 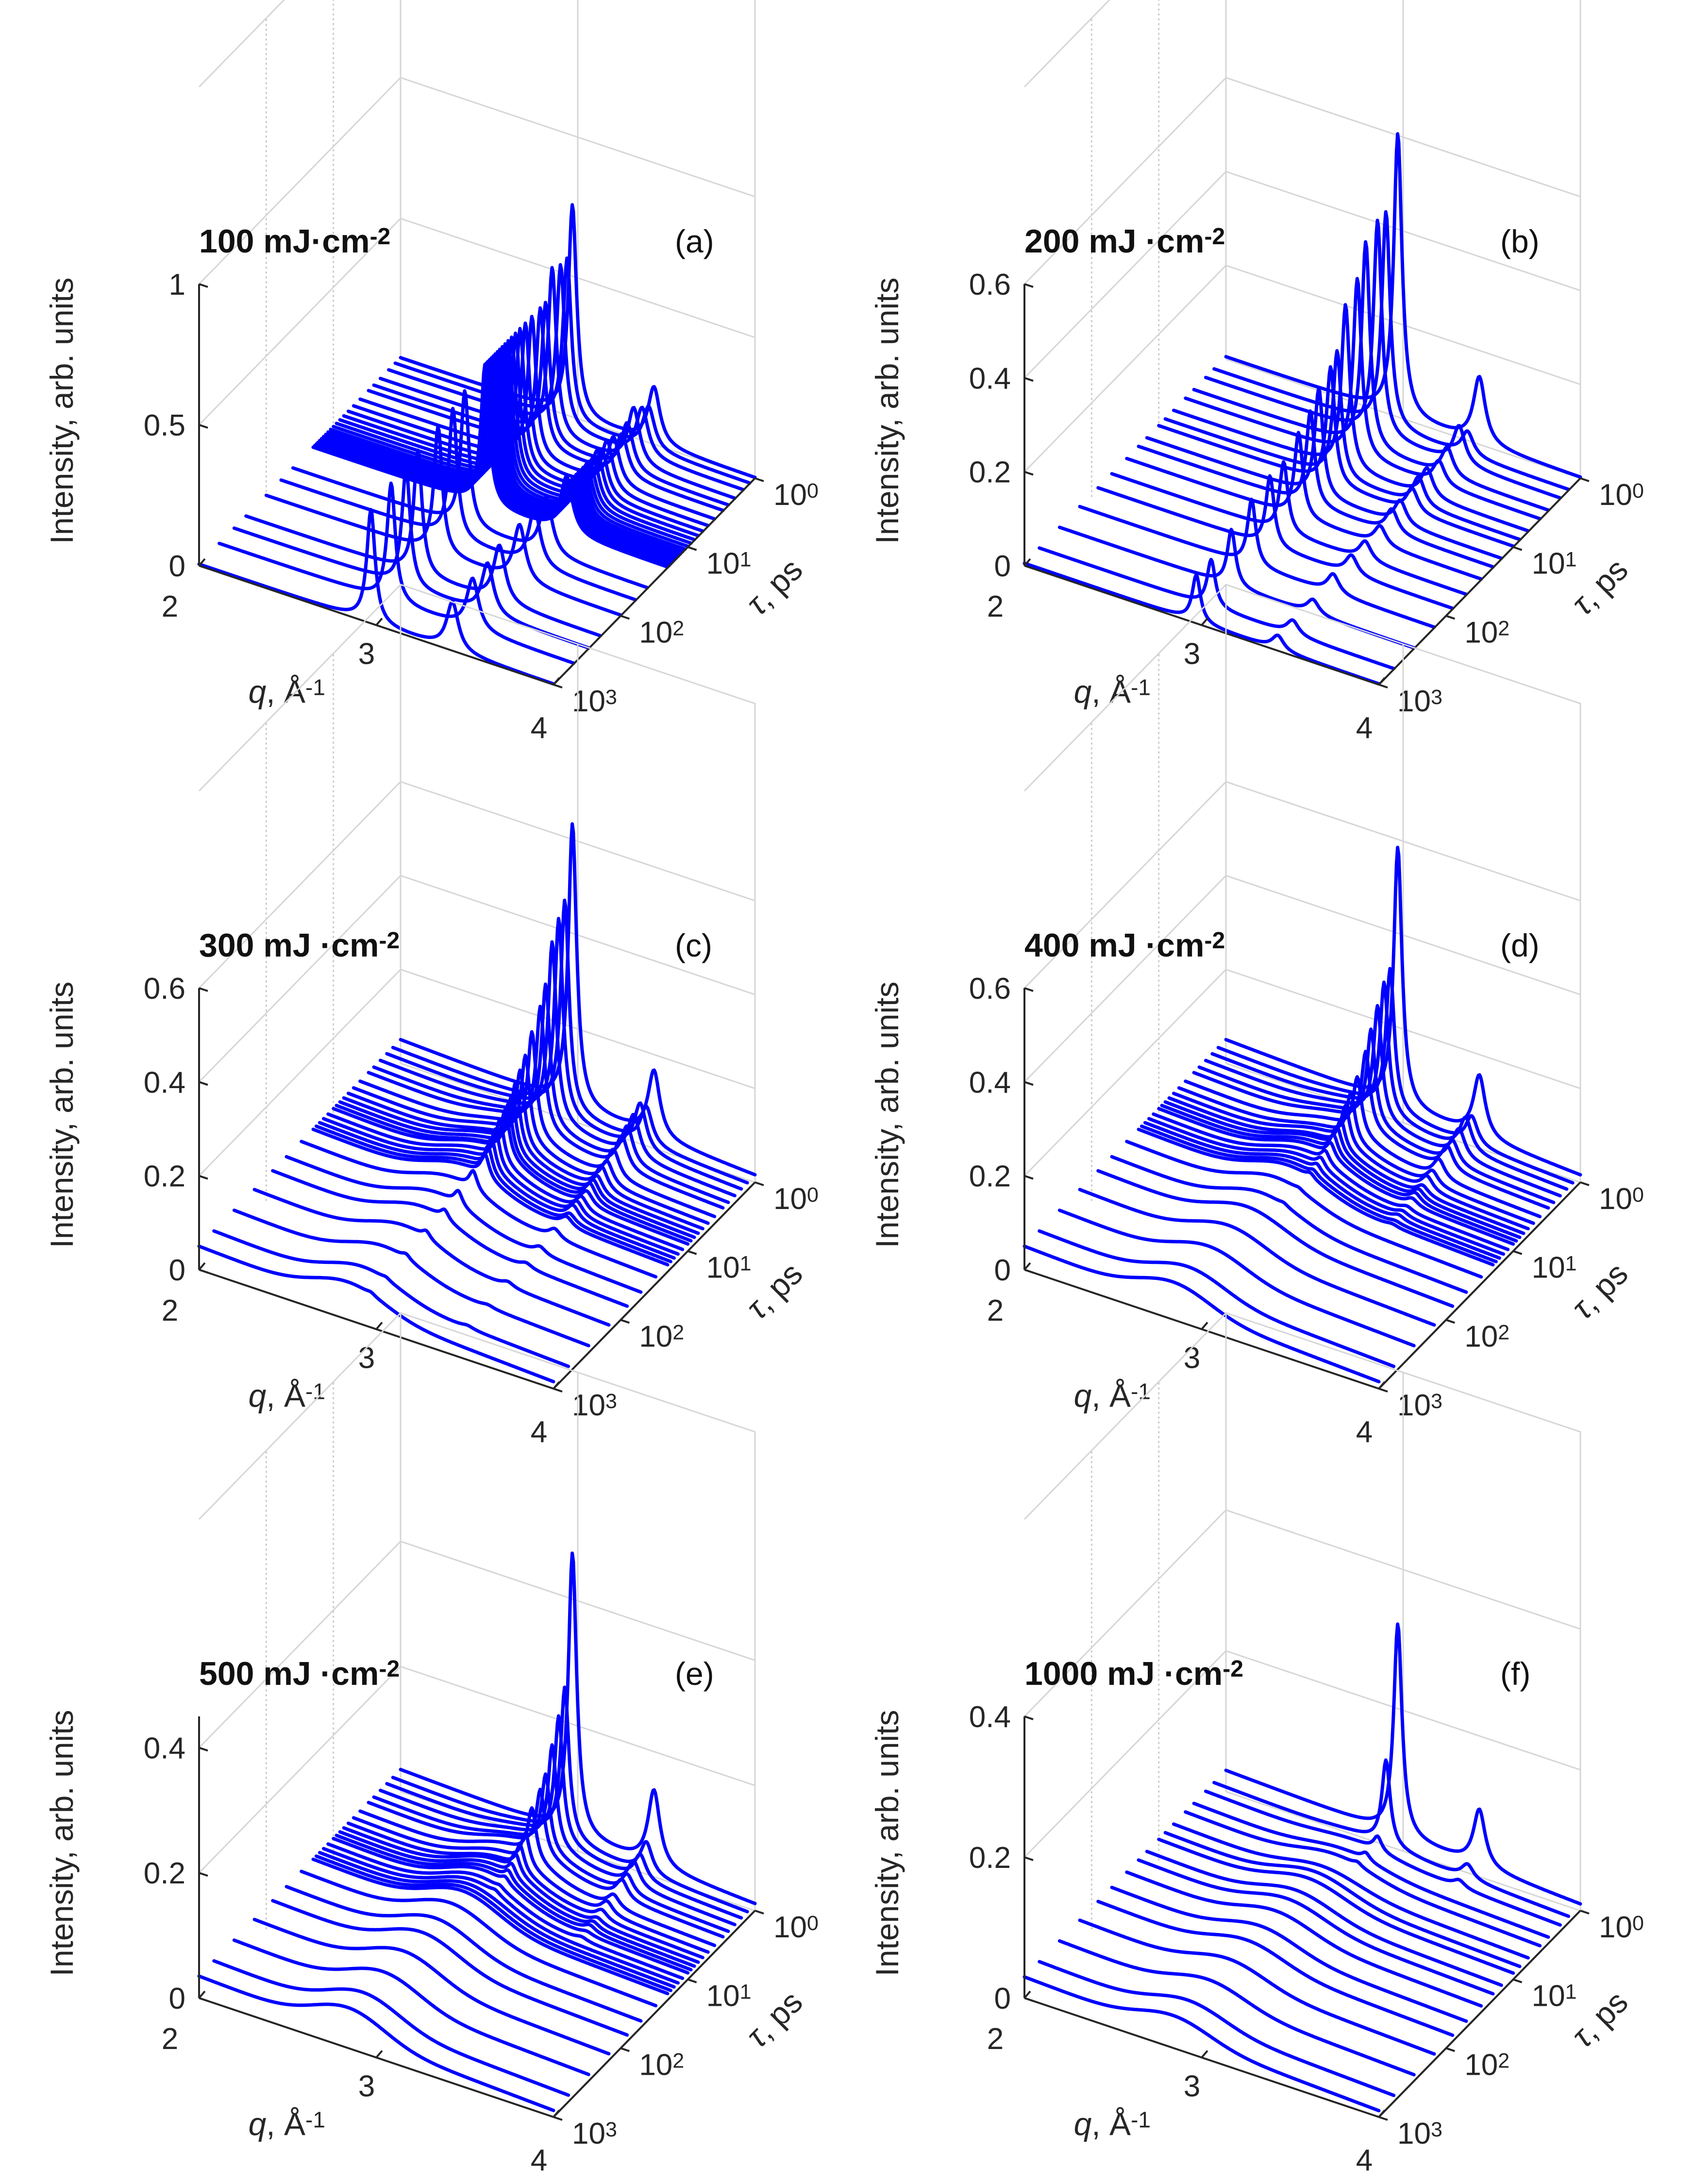 What do you see at coordinates (990, 1082) in the screenshot?
I see `z-tick-label: 0.4` at bounding box center [990, 1082].